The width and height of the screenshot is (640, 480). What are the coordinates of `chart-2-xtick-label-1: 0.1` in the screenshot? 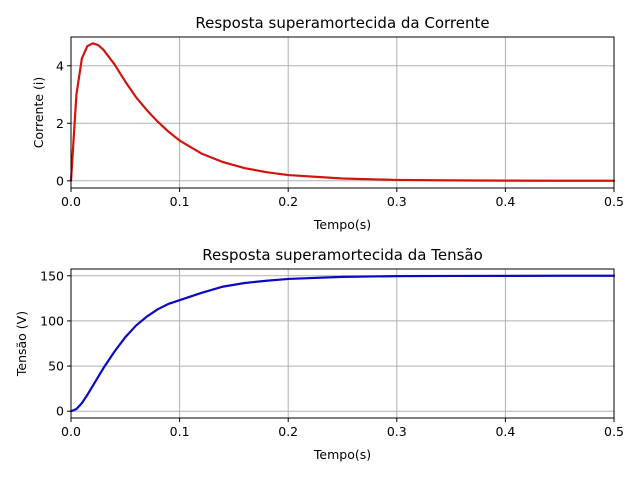 It's located at (180, 431).